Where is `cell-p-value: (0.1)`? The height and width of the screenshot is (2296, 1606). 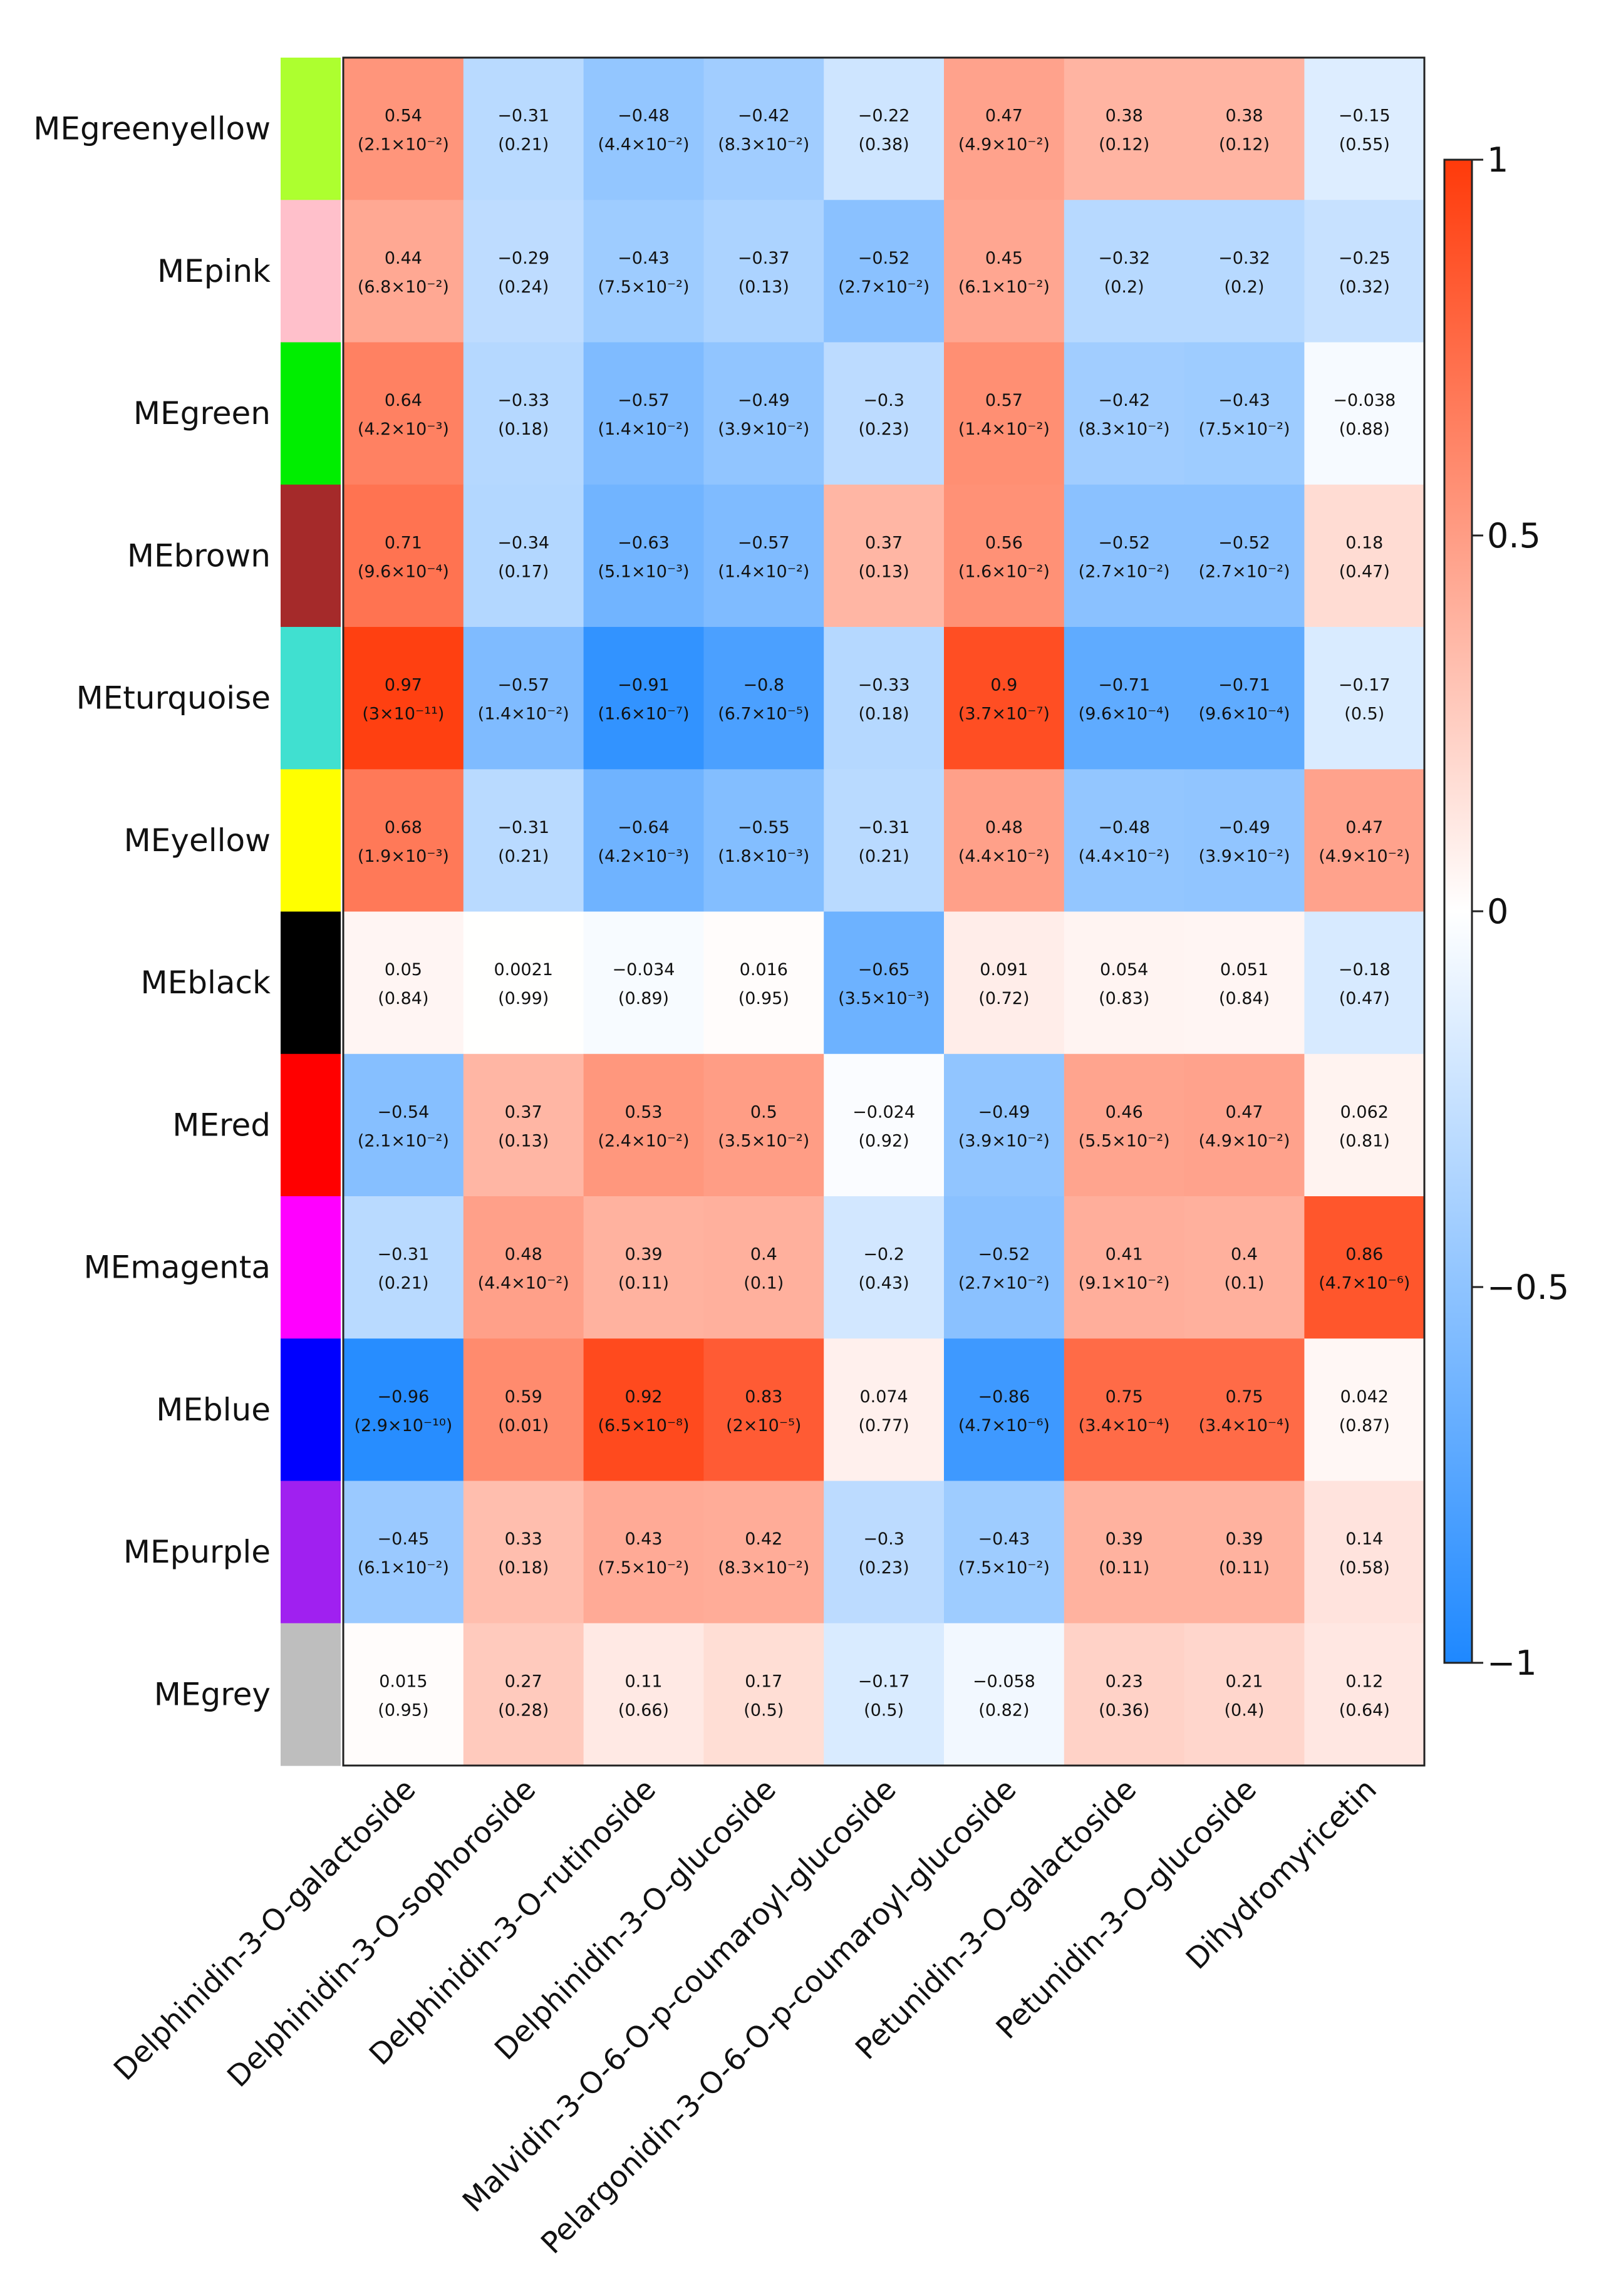 cell-p-value: (0.1) is located at coordinates (1244, 1283).